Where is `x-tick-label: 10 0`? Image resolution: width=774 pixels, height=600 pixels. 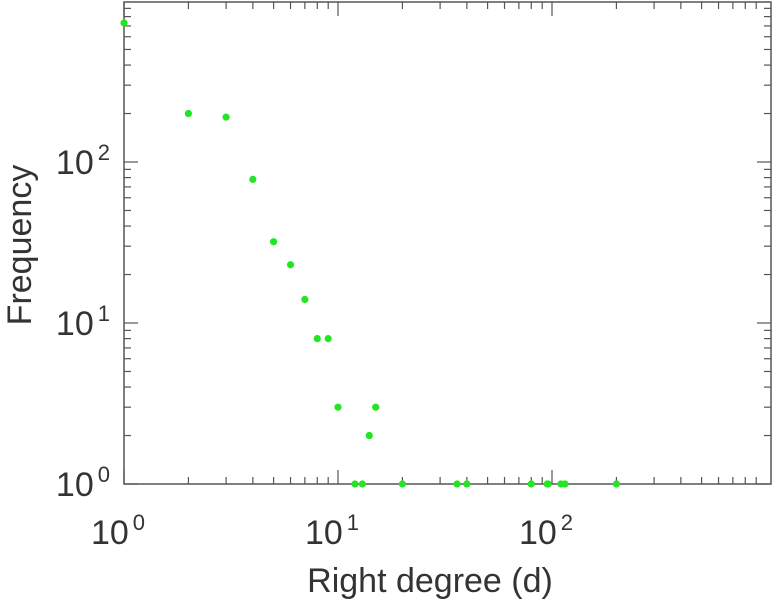
x-tick-label: 10 0 is located at coordinates (118, 531).